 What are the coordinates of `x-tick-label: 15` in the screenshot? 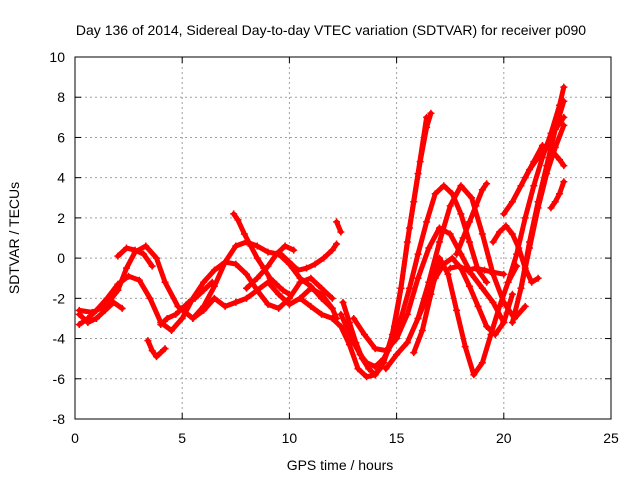 It's located at (397, 438).